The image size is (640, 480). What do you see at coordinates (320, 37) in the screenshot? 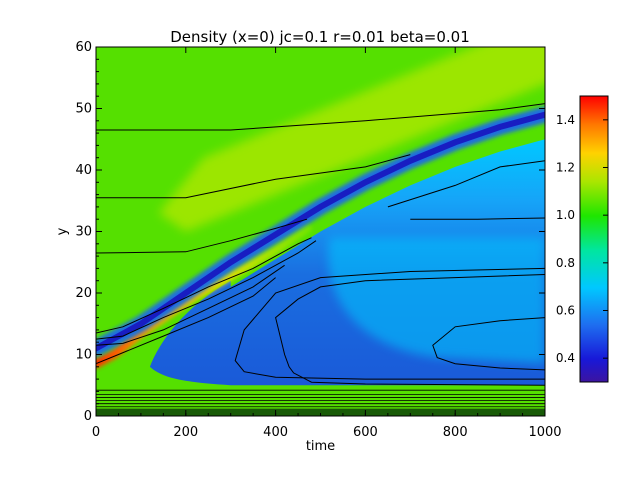
I see `chart-title: Density (x=0) jc=0.1 r=0.01 beta=0.01` at bounding box center [320, 37].